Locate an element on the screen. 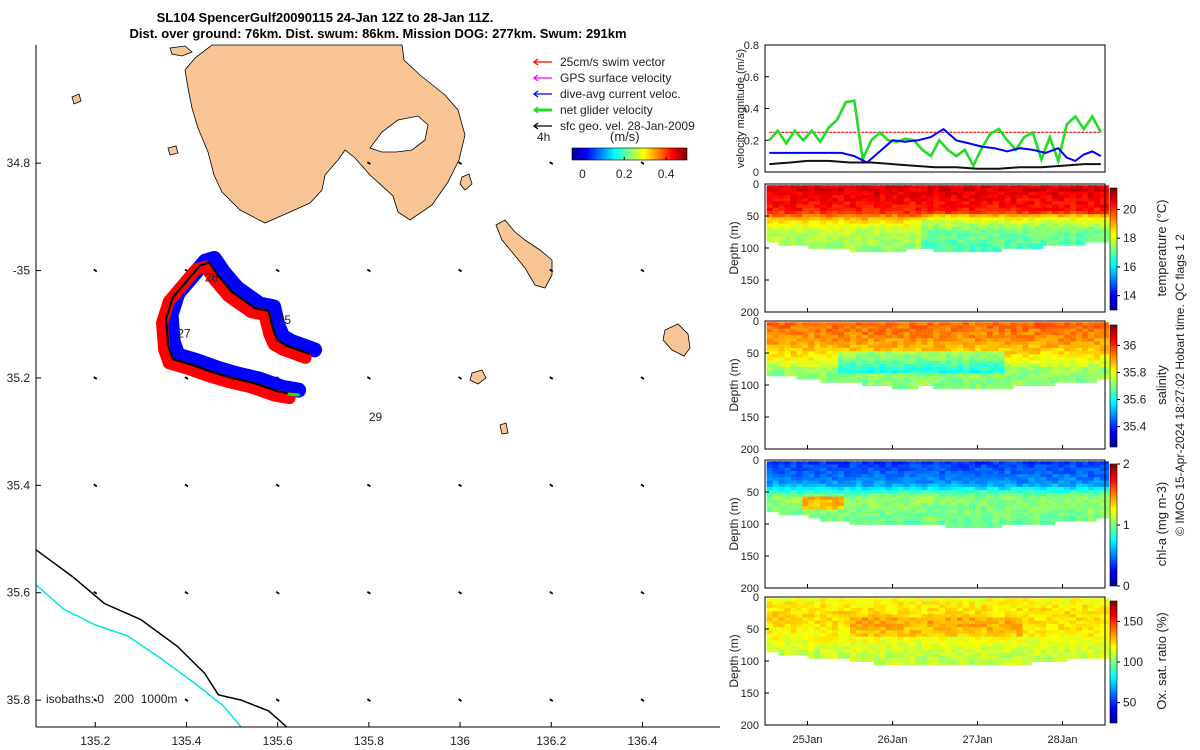 Image resolution: width=1200 pixels, height=750 pixels. time-x-tick-label: 25Jan is located at coordinates (808, 740).